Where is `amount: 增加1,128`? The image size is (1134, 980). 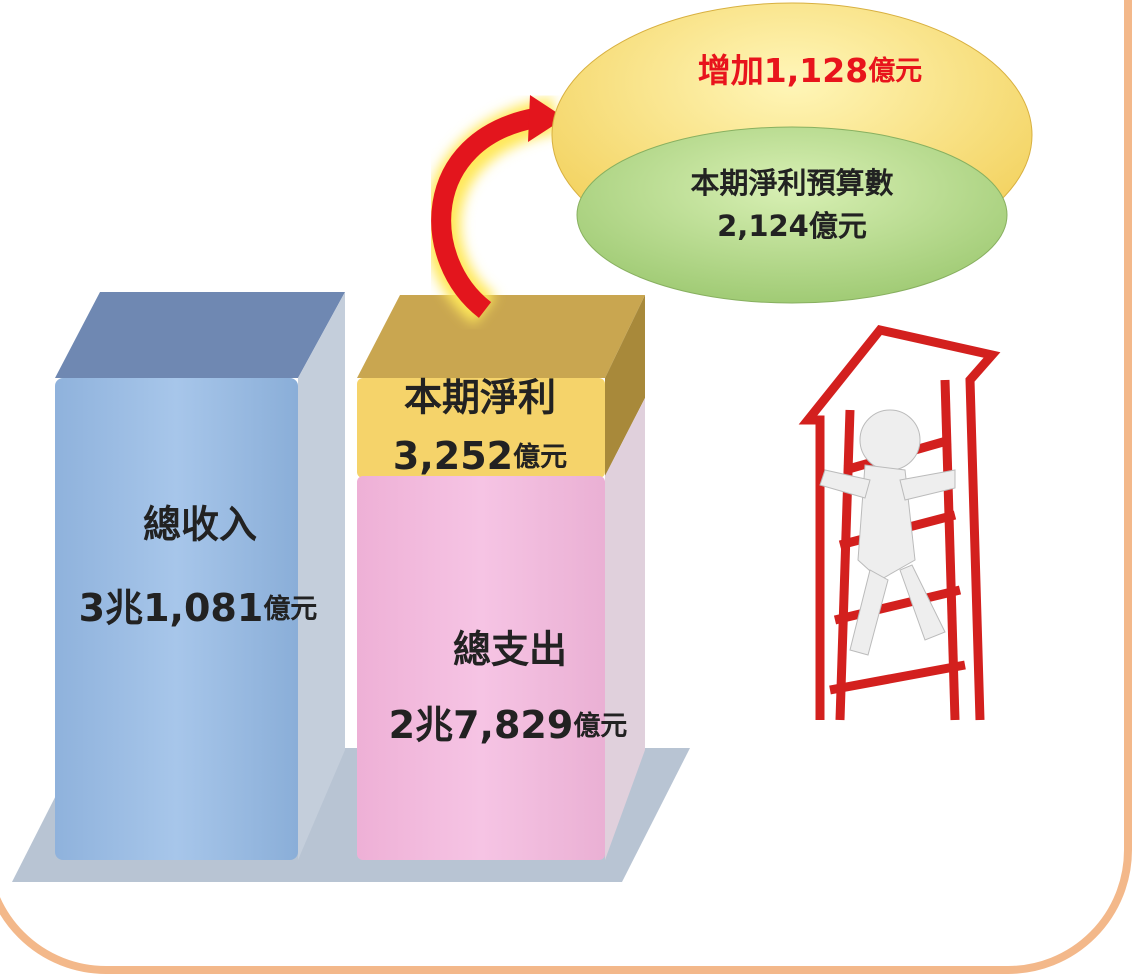 amount: 增加1,128 is located at coordinates (783, 70).